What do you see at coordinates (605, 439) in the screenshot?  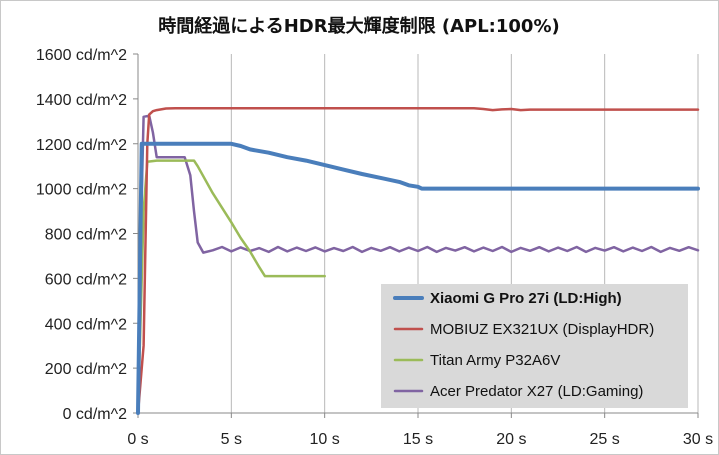 I see `x-tick-label: 25 s` at bounding box center [605, 439].